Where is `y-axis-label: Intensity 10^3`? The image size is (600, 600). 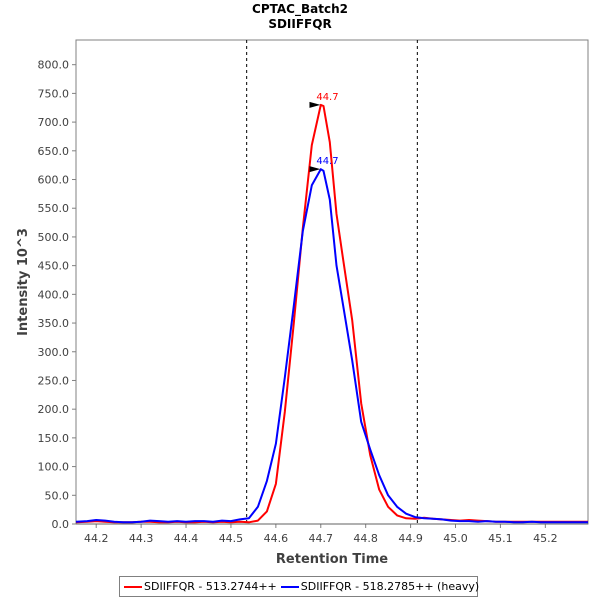
y-axis-label: Intensity 10^3 is located at coordinates (23, 282).